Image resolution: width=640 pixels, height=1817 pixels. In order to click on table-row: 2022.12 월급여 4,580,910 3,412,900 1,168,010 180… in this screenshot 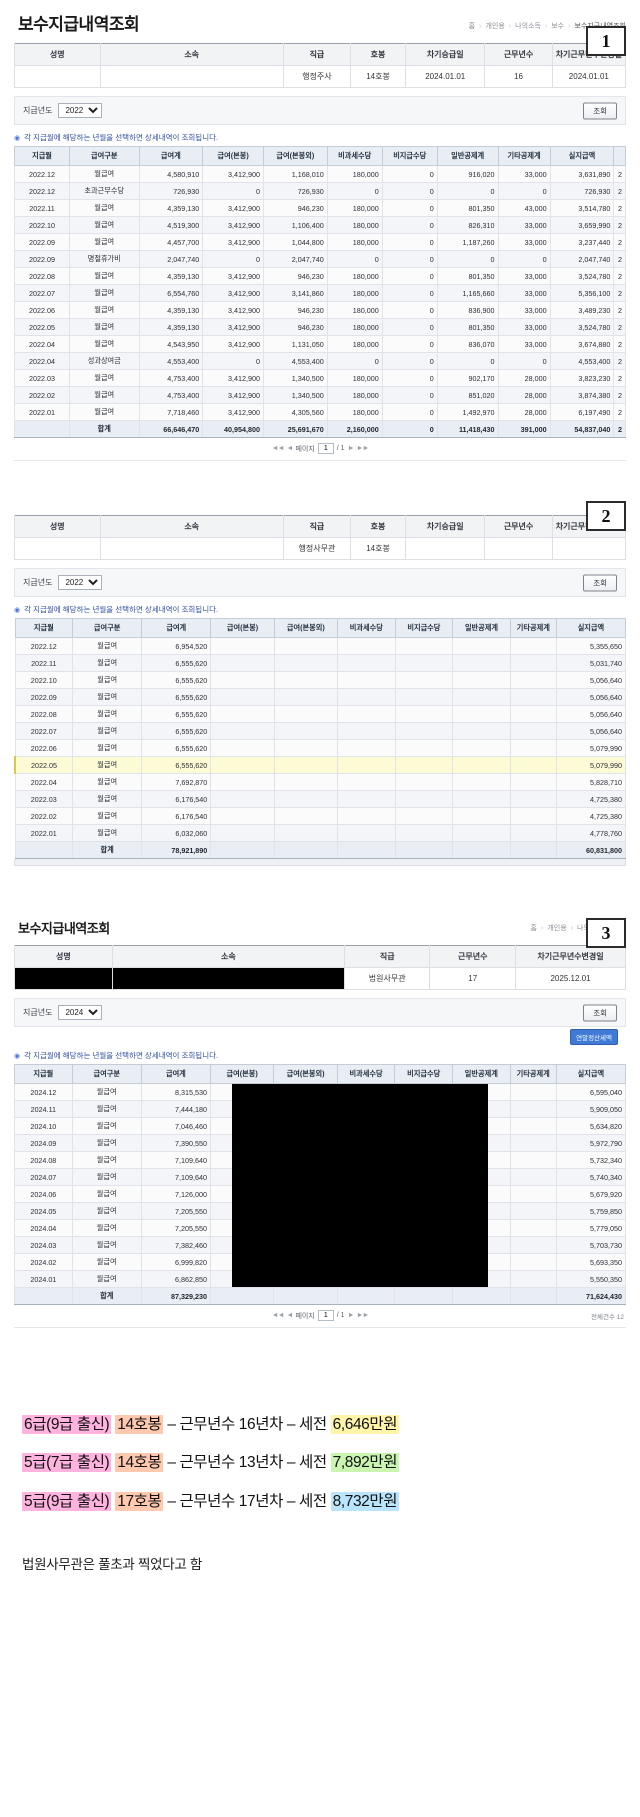, I will do `click(319, 174)`.